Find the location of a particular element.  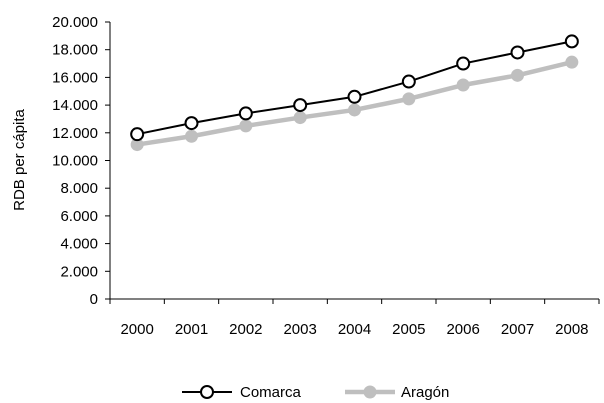

y-tick-label: 0 is located at coordinates (94, 299).